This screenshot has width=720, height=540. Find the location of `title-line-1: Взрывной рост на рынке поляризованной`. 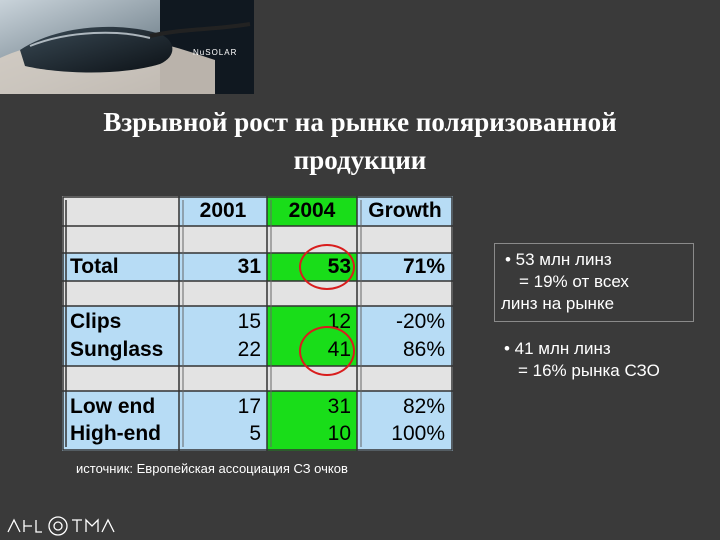

title-line-1: Взрывной рост на рынке поляризованной is located at coordinates (360, 122).